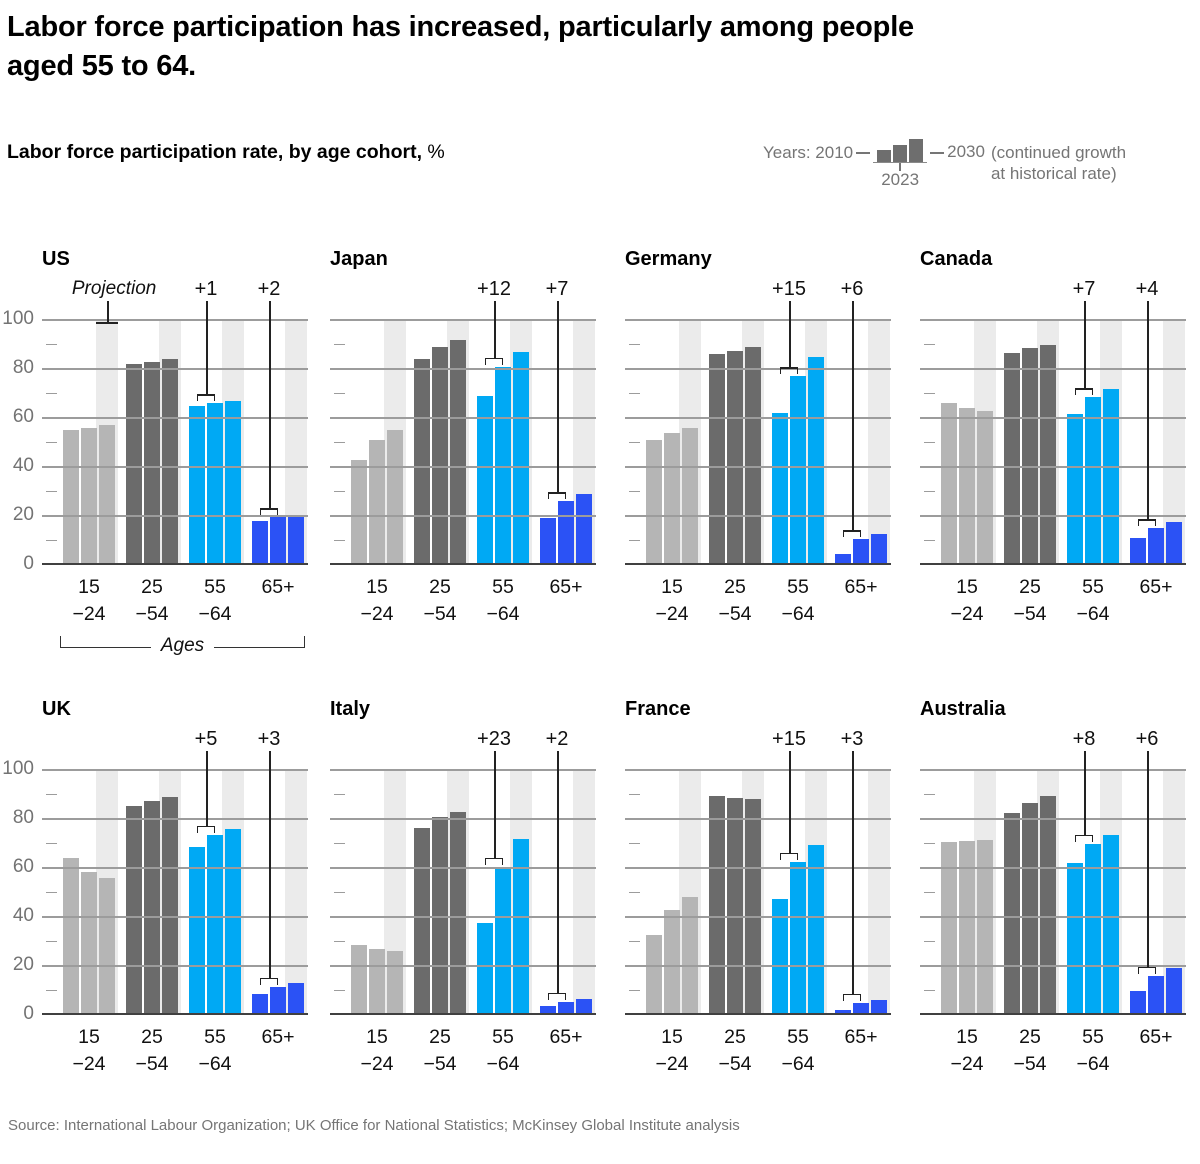 The height and width of the screenshot is (1164, 1200). Describe the element at coordinates (28, 563) in the screenshot. I see `y-axis-label-0: 0` at that location.